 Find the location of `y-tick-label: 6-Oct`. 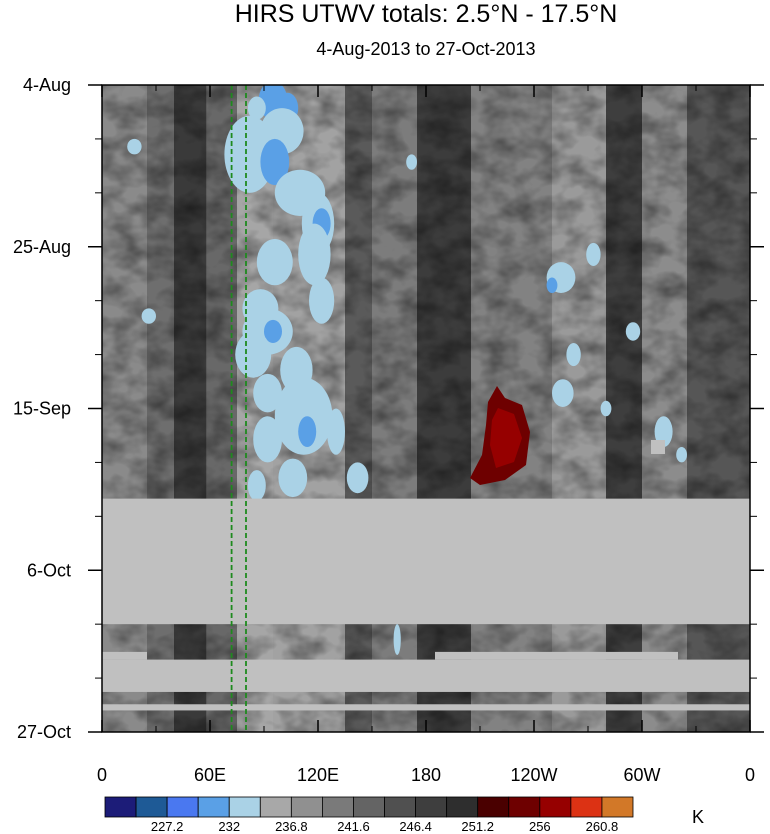

y-tick-label: 6-Oct is located at coordinates (49, 570).